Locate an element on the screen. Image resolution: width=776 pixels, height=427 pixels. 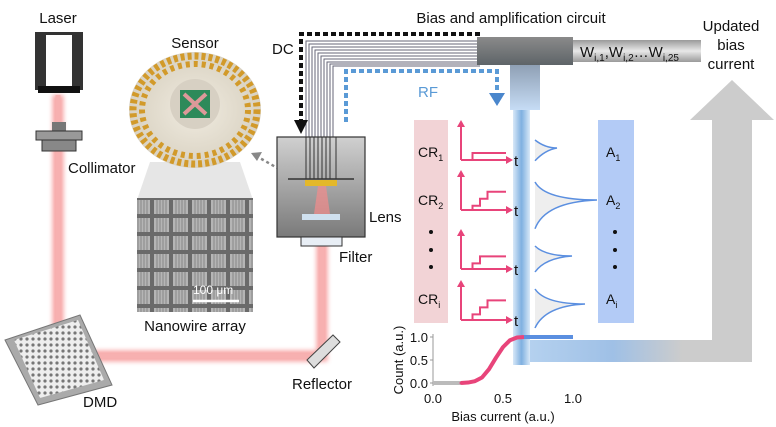
peak-fill is located at coordinates (566, 205).